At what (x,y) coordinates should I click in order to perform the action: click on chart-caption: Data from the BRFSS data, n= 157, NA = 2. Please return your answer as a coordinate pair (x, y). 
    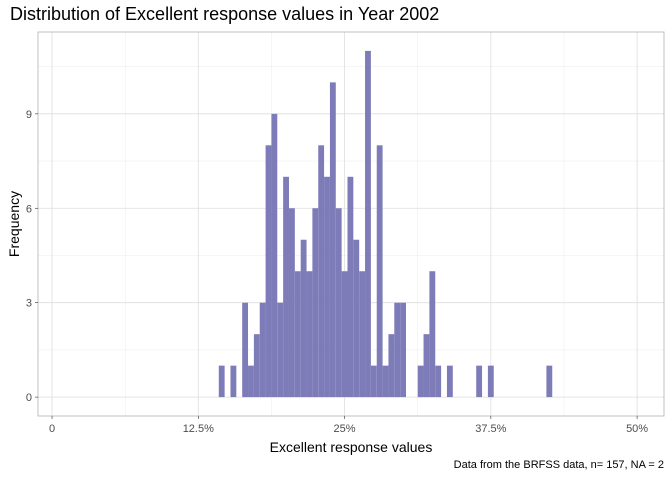
    Looking at the image, I should click on (558, 465).